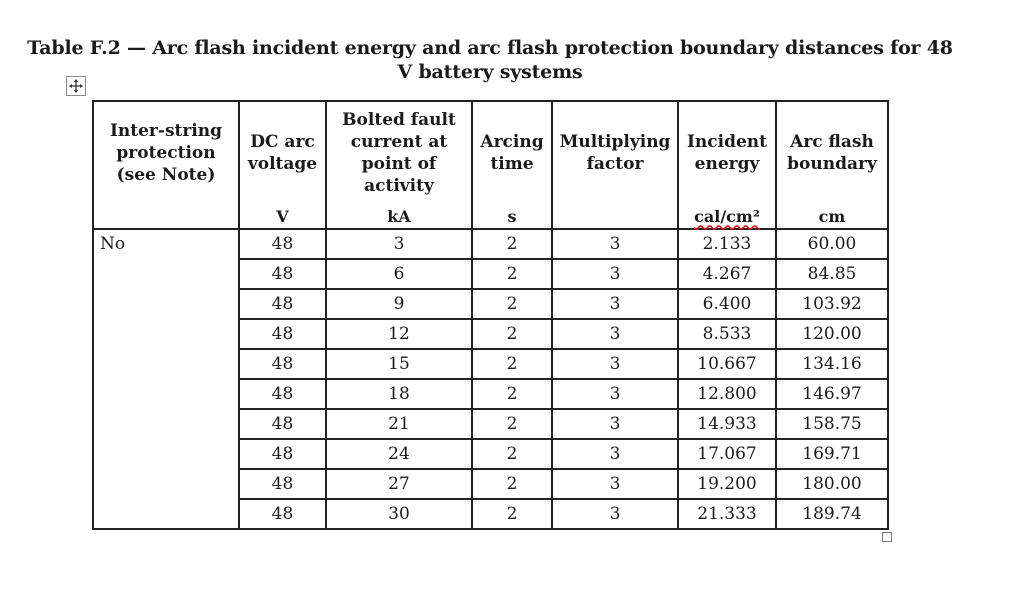 Image resolution: width=1012 pixels, height=606 pixels. I want to click on table-cell: 60.00, so click(832, 244).